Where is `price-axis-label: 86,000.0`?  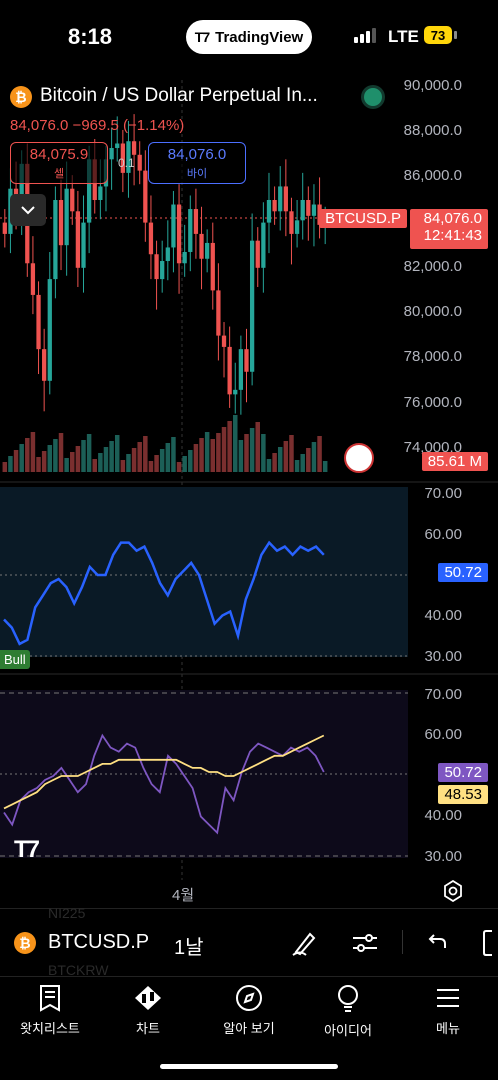
price-axis-label: 86,000.0 is located at coordinates (432, 175).